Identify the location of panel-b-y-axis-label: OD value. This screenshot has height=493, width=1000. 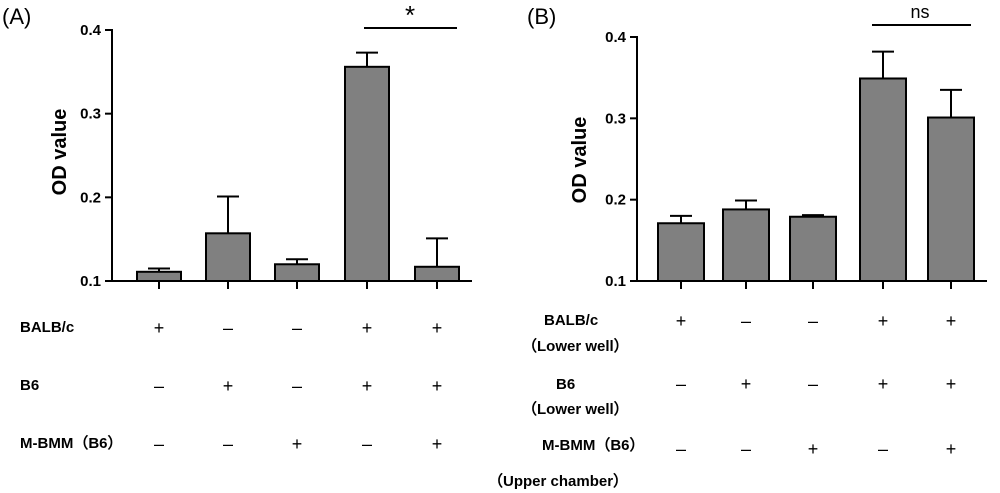
(580, 160).